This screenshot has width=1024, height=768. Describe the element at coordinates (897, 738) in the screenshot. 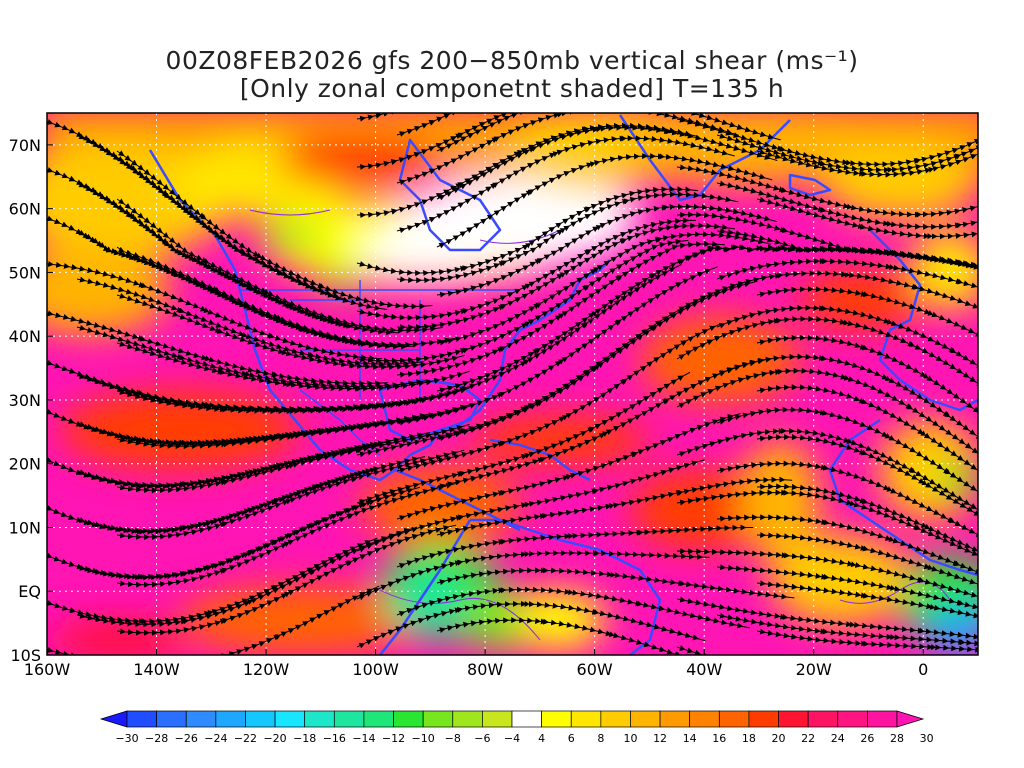

I see `colorbar-label: 28` at that location.